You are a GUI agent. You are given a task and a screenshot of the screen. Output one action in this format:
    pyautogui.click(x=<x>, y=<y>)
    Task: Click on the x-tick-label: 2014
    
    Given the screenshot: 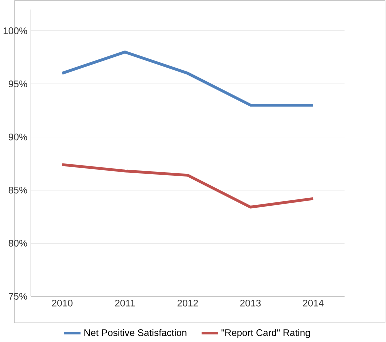 What is the action you would take?
    pyautogui.click(x=313, y=303)
    